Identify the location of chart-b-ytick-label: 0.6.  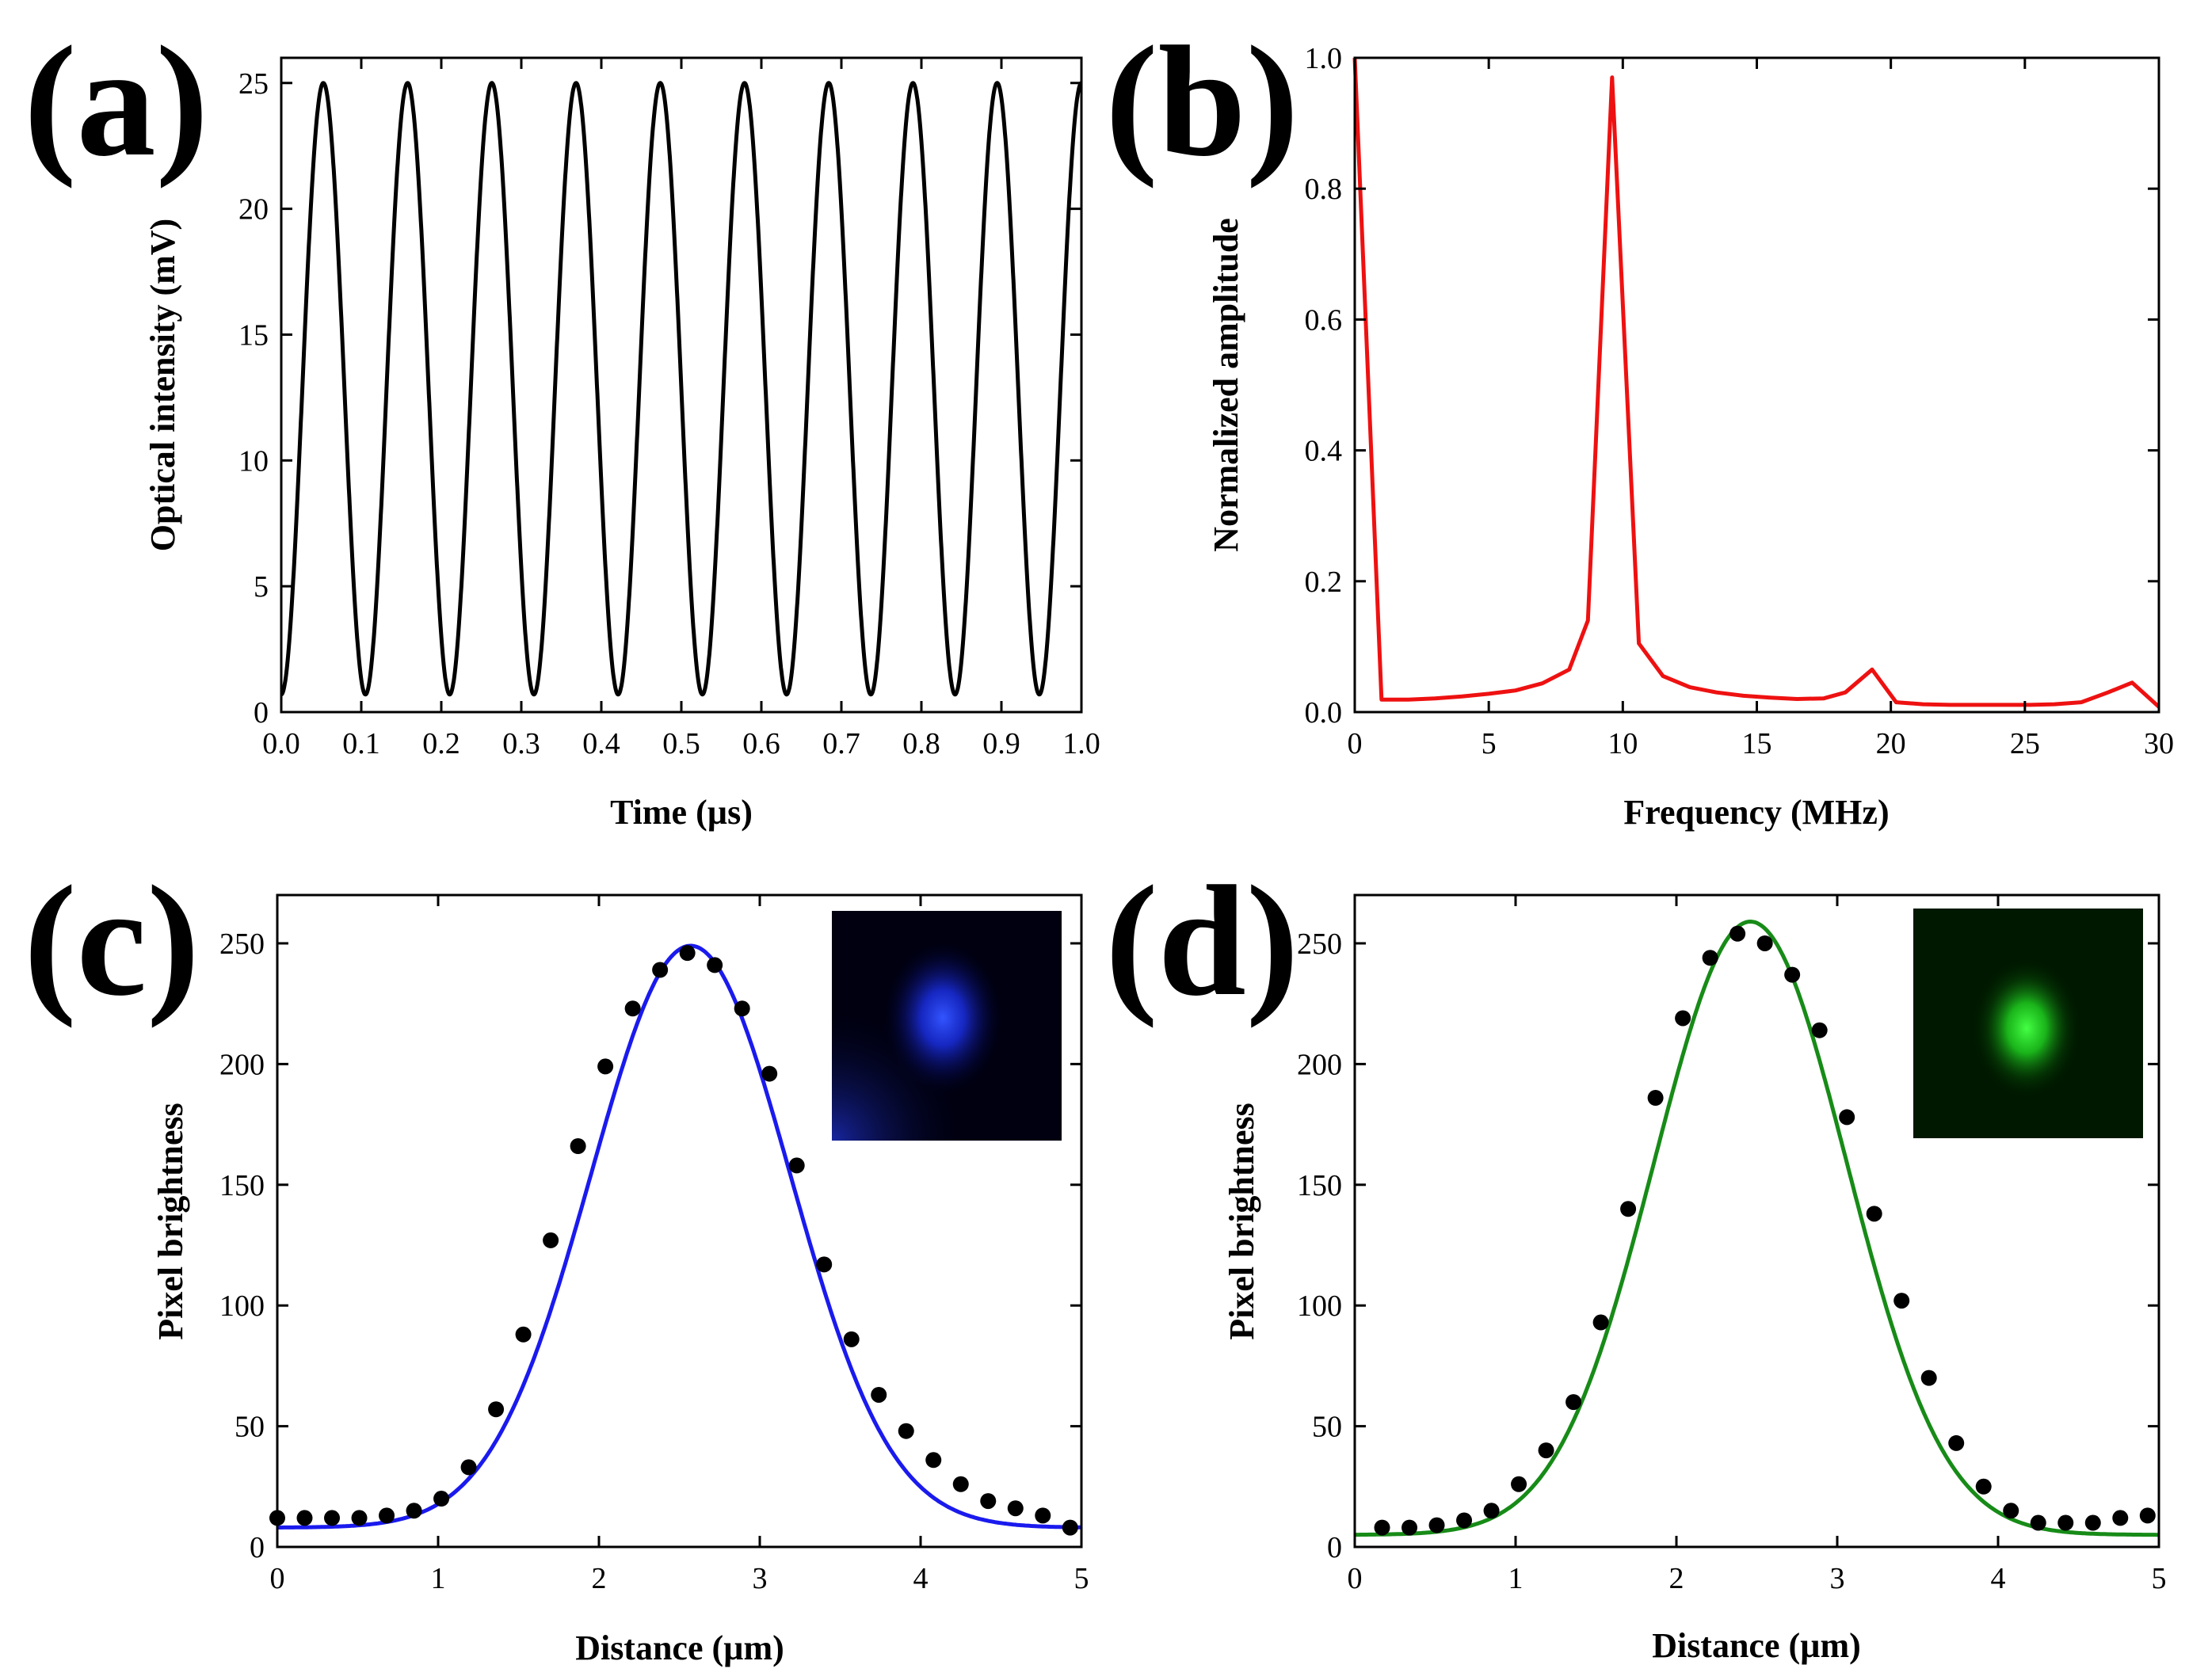
(1324, 320).